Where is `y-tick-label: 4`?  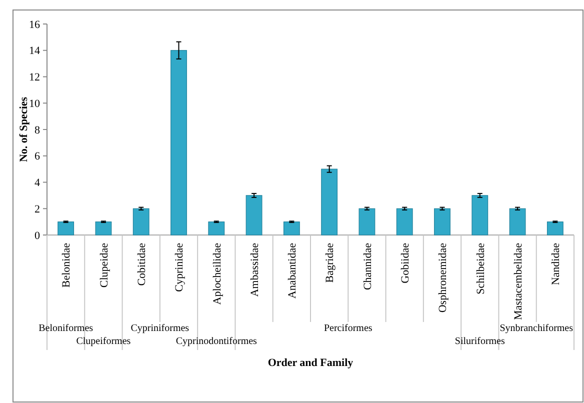
y-tick-label: 4 is located at coordinates (37, 183).